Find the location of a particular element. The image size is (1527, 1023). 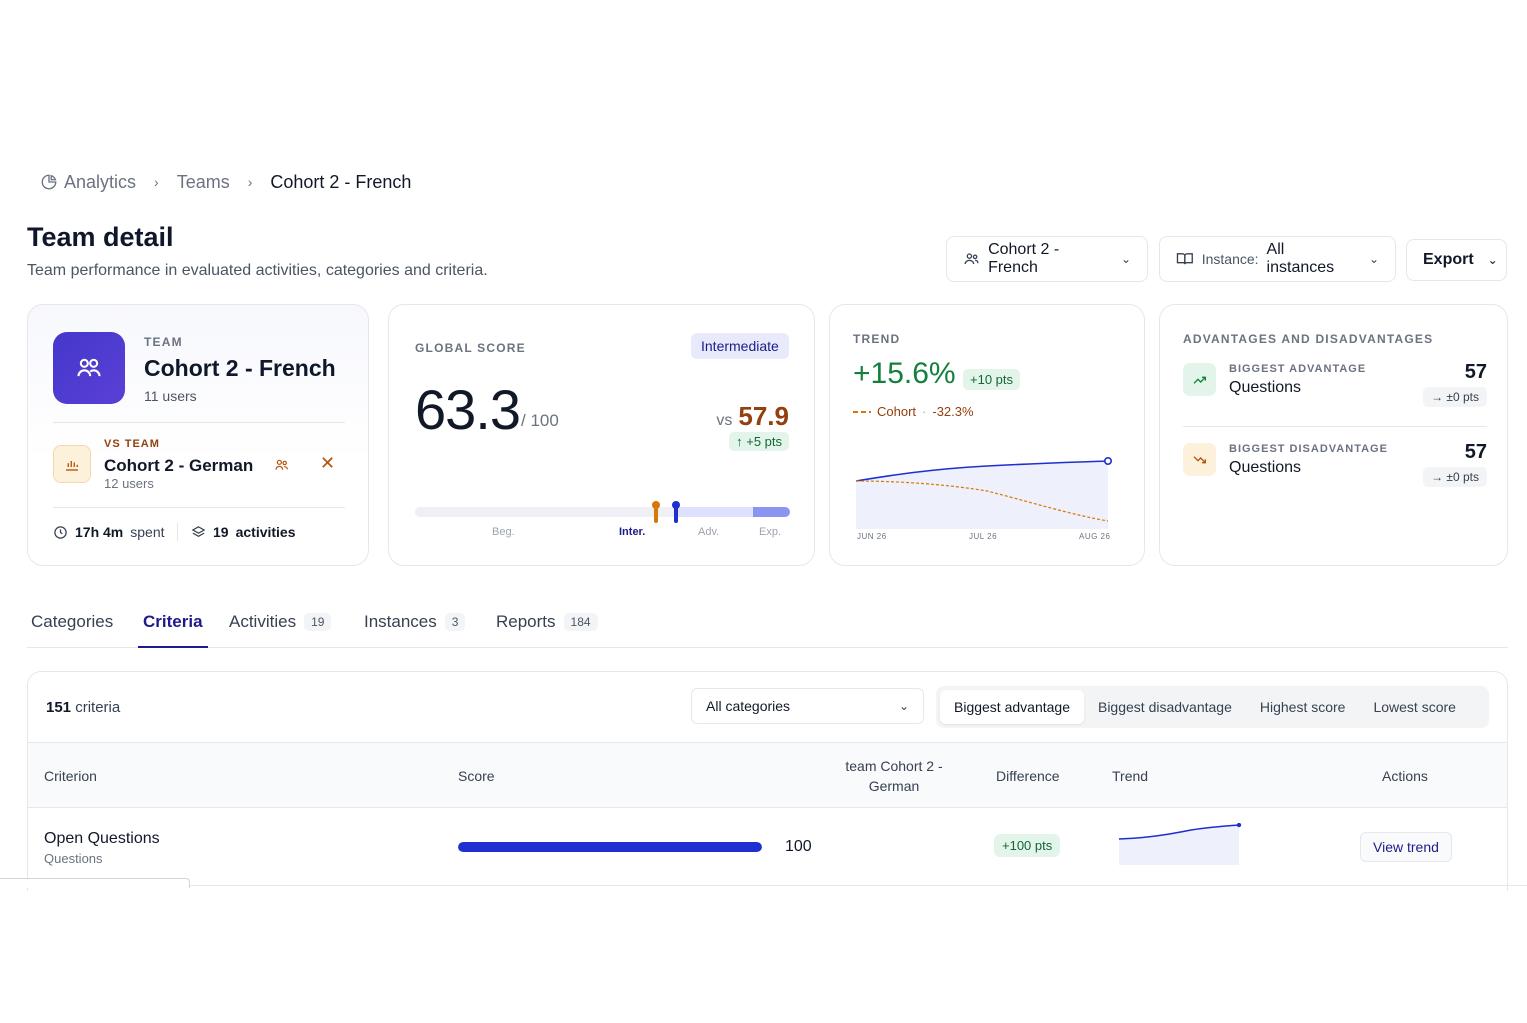

team-label: TEAM is located at coordinates (163, 342).